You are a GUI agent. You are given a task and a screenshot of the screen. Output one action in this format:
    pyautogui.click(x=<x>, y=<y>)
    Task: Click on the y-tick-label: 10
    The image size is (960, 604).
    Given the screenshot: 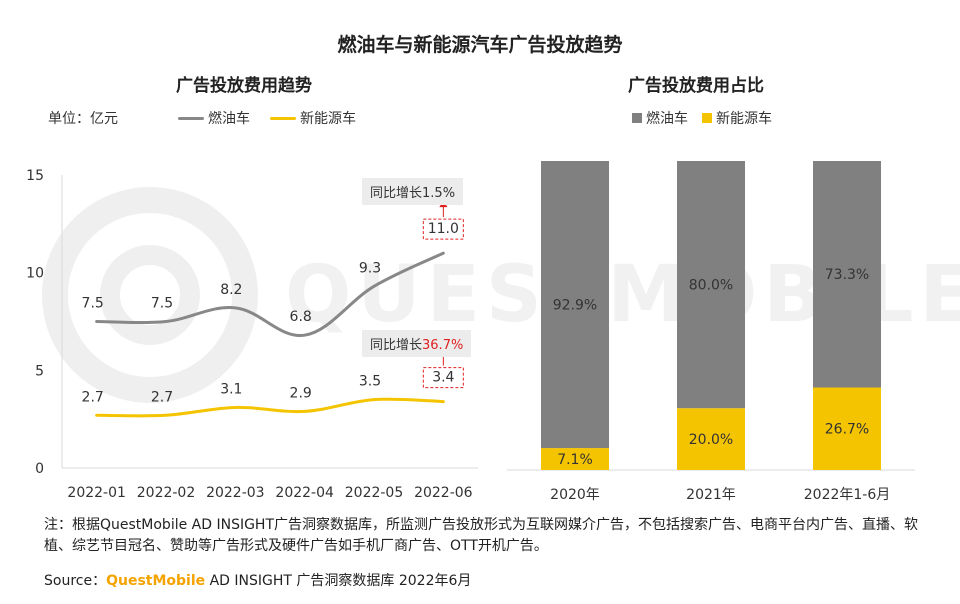 What is the action you would take?
    pyautogui.click(x=35, y=274)
    